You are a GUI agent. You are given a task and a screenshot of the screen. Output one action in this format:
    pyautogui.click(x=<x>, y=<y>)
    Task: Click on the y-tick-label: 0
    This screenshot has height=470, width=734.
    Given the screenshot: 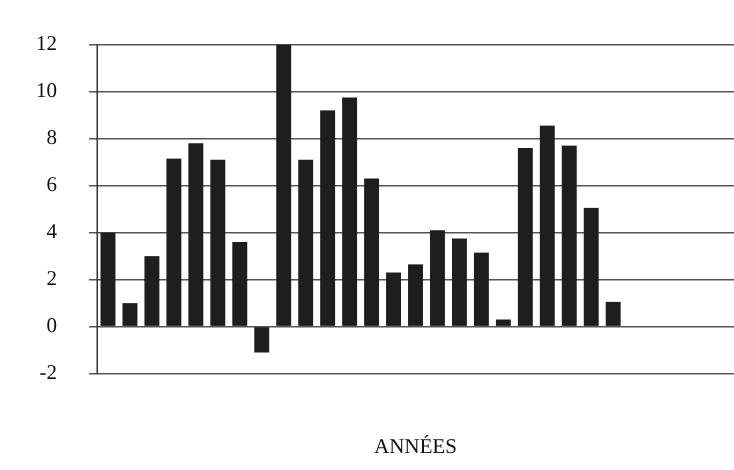 What is the action you would take?
    pyautogui.click(x=51, y=325)
    